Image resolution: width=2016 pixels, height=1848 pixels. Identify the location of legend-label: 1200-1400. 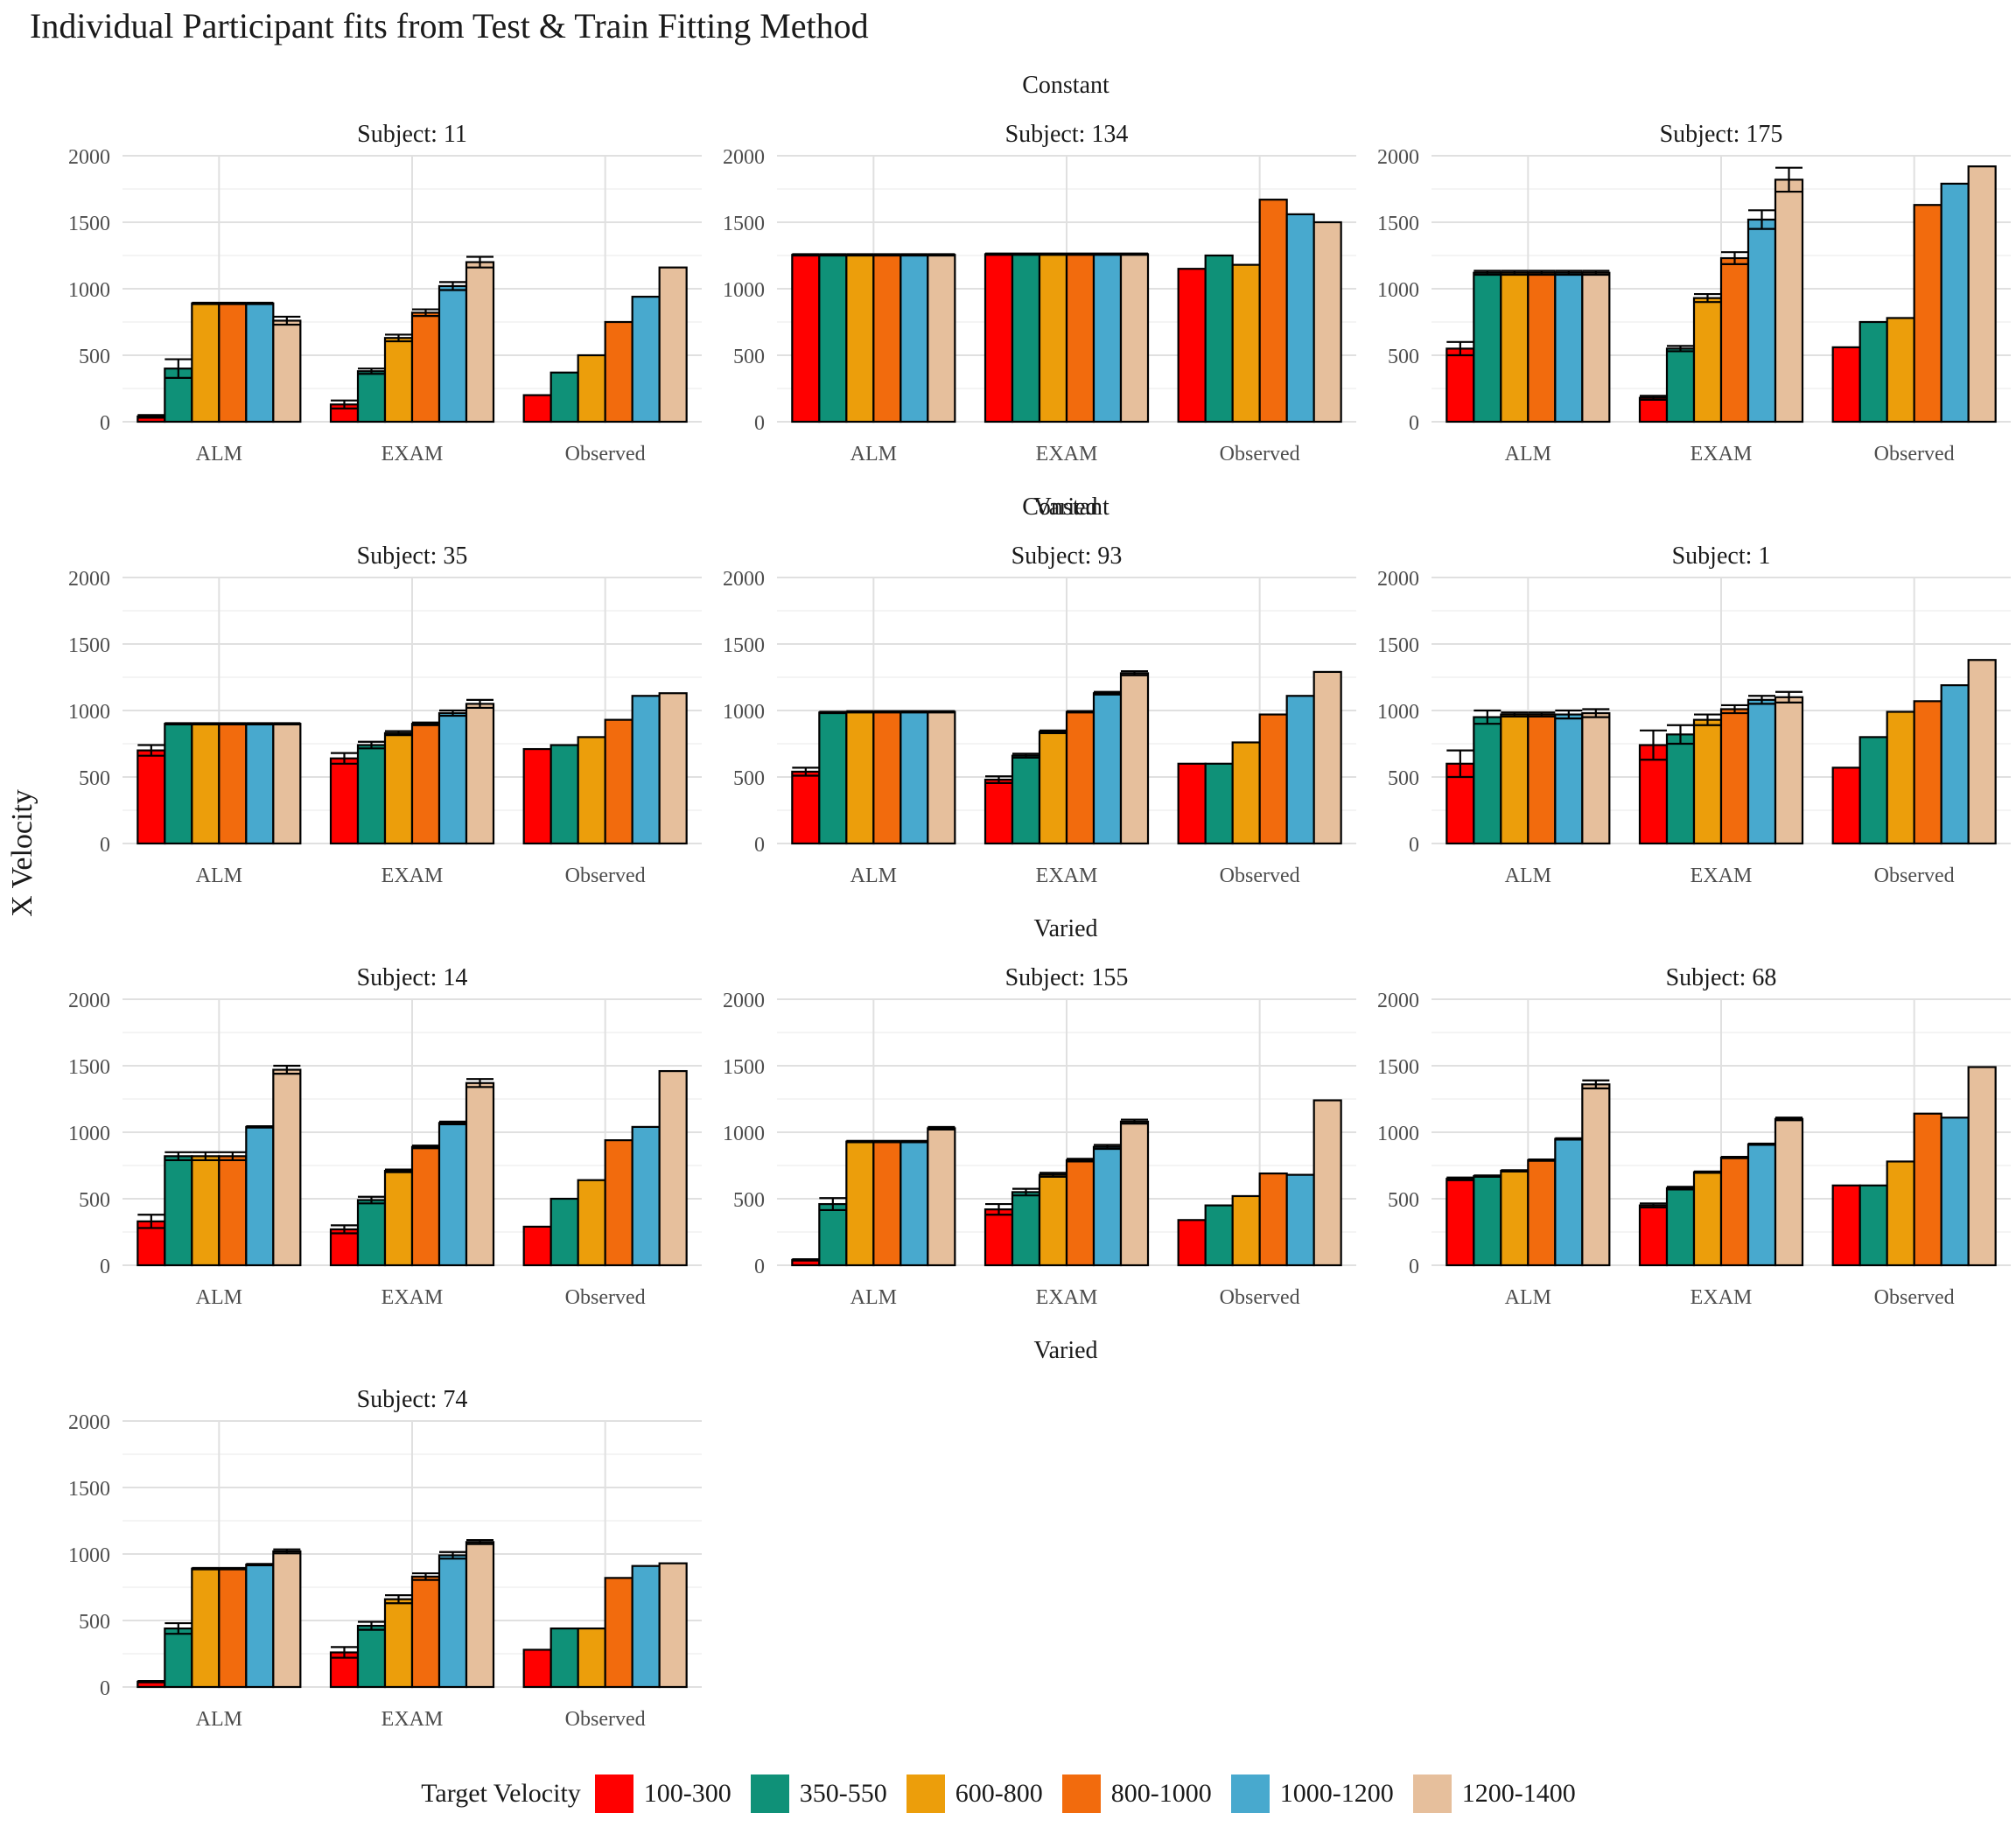
(1518, 1793).